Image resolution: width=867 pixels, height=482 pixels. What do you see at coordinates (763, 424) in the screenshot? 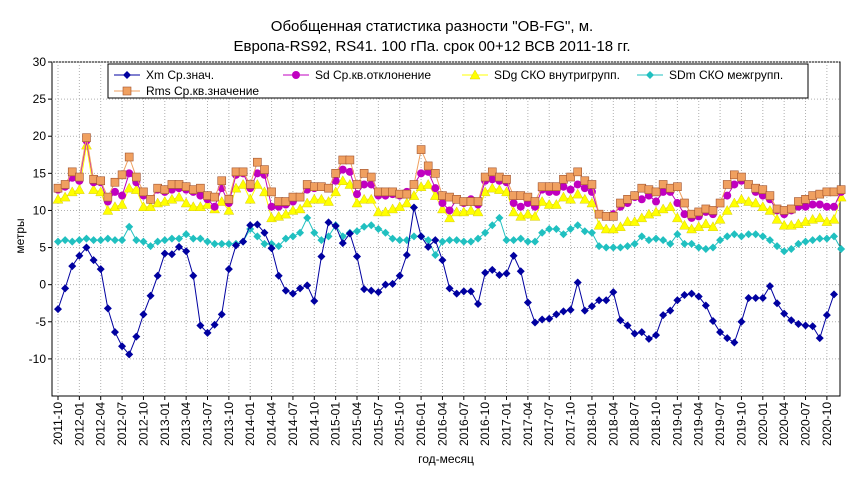
I see `x-tick-label: 2020-01` at bounding box center [763, 424].